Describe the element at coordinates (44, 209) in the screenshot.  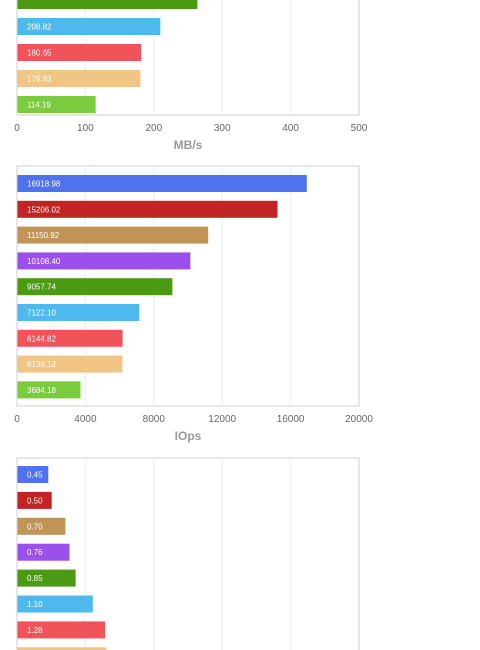
I see `bar-value-label: 15206.02` at that location.